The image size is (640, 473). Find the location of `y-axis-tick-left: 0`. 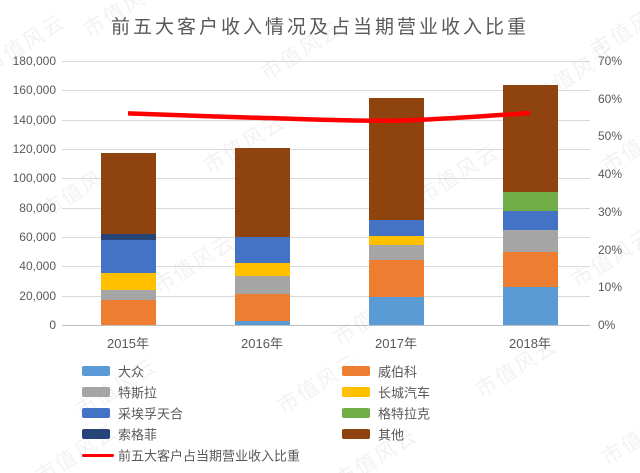

y-axis-tick-left: 0 is located at coordinates (52, 325).